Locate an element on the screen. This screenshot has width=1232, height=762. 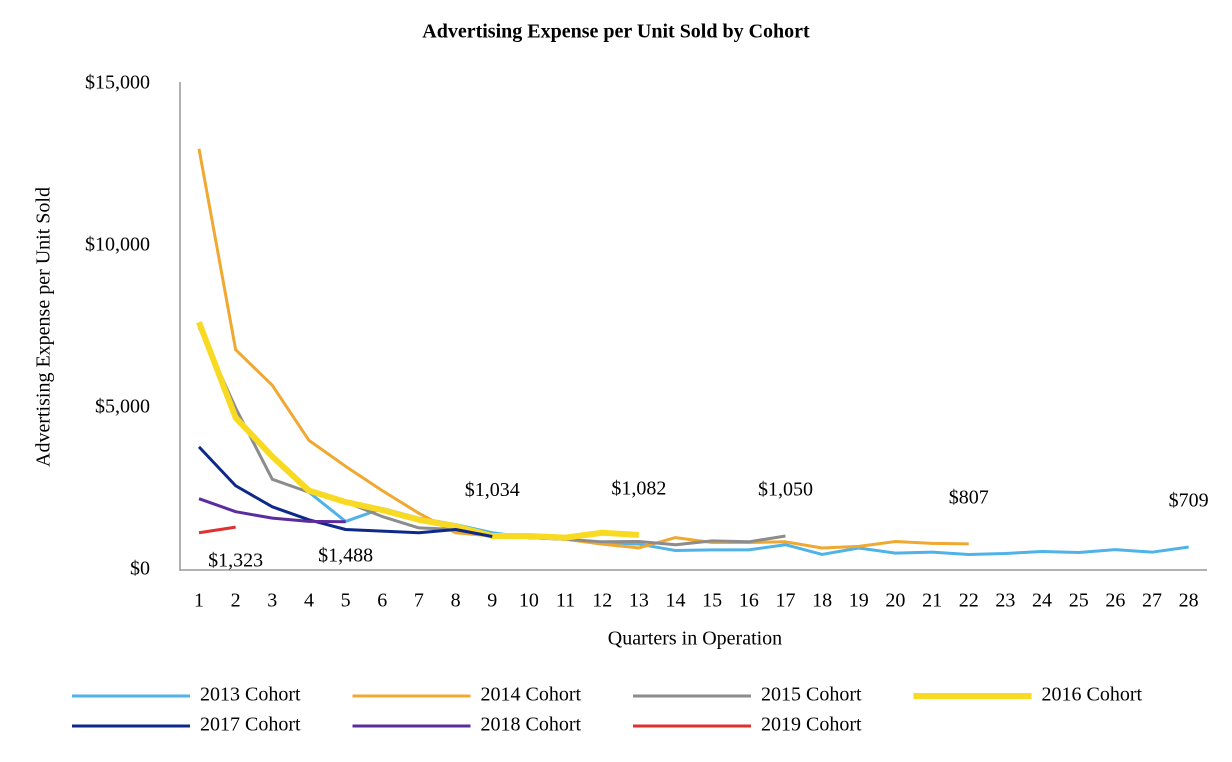
data-label: $1,034 is located at coordinates (492, 490).